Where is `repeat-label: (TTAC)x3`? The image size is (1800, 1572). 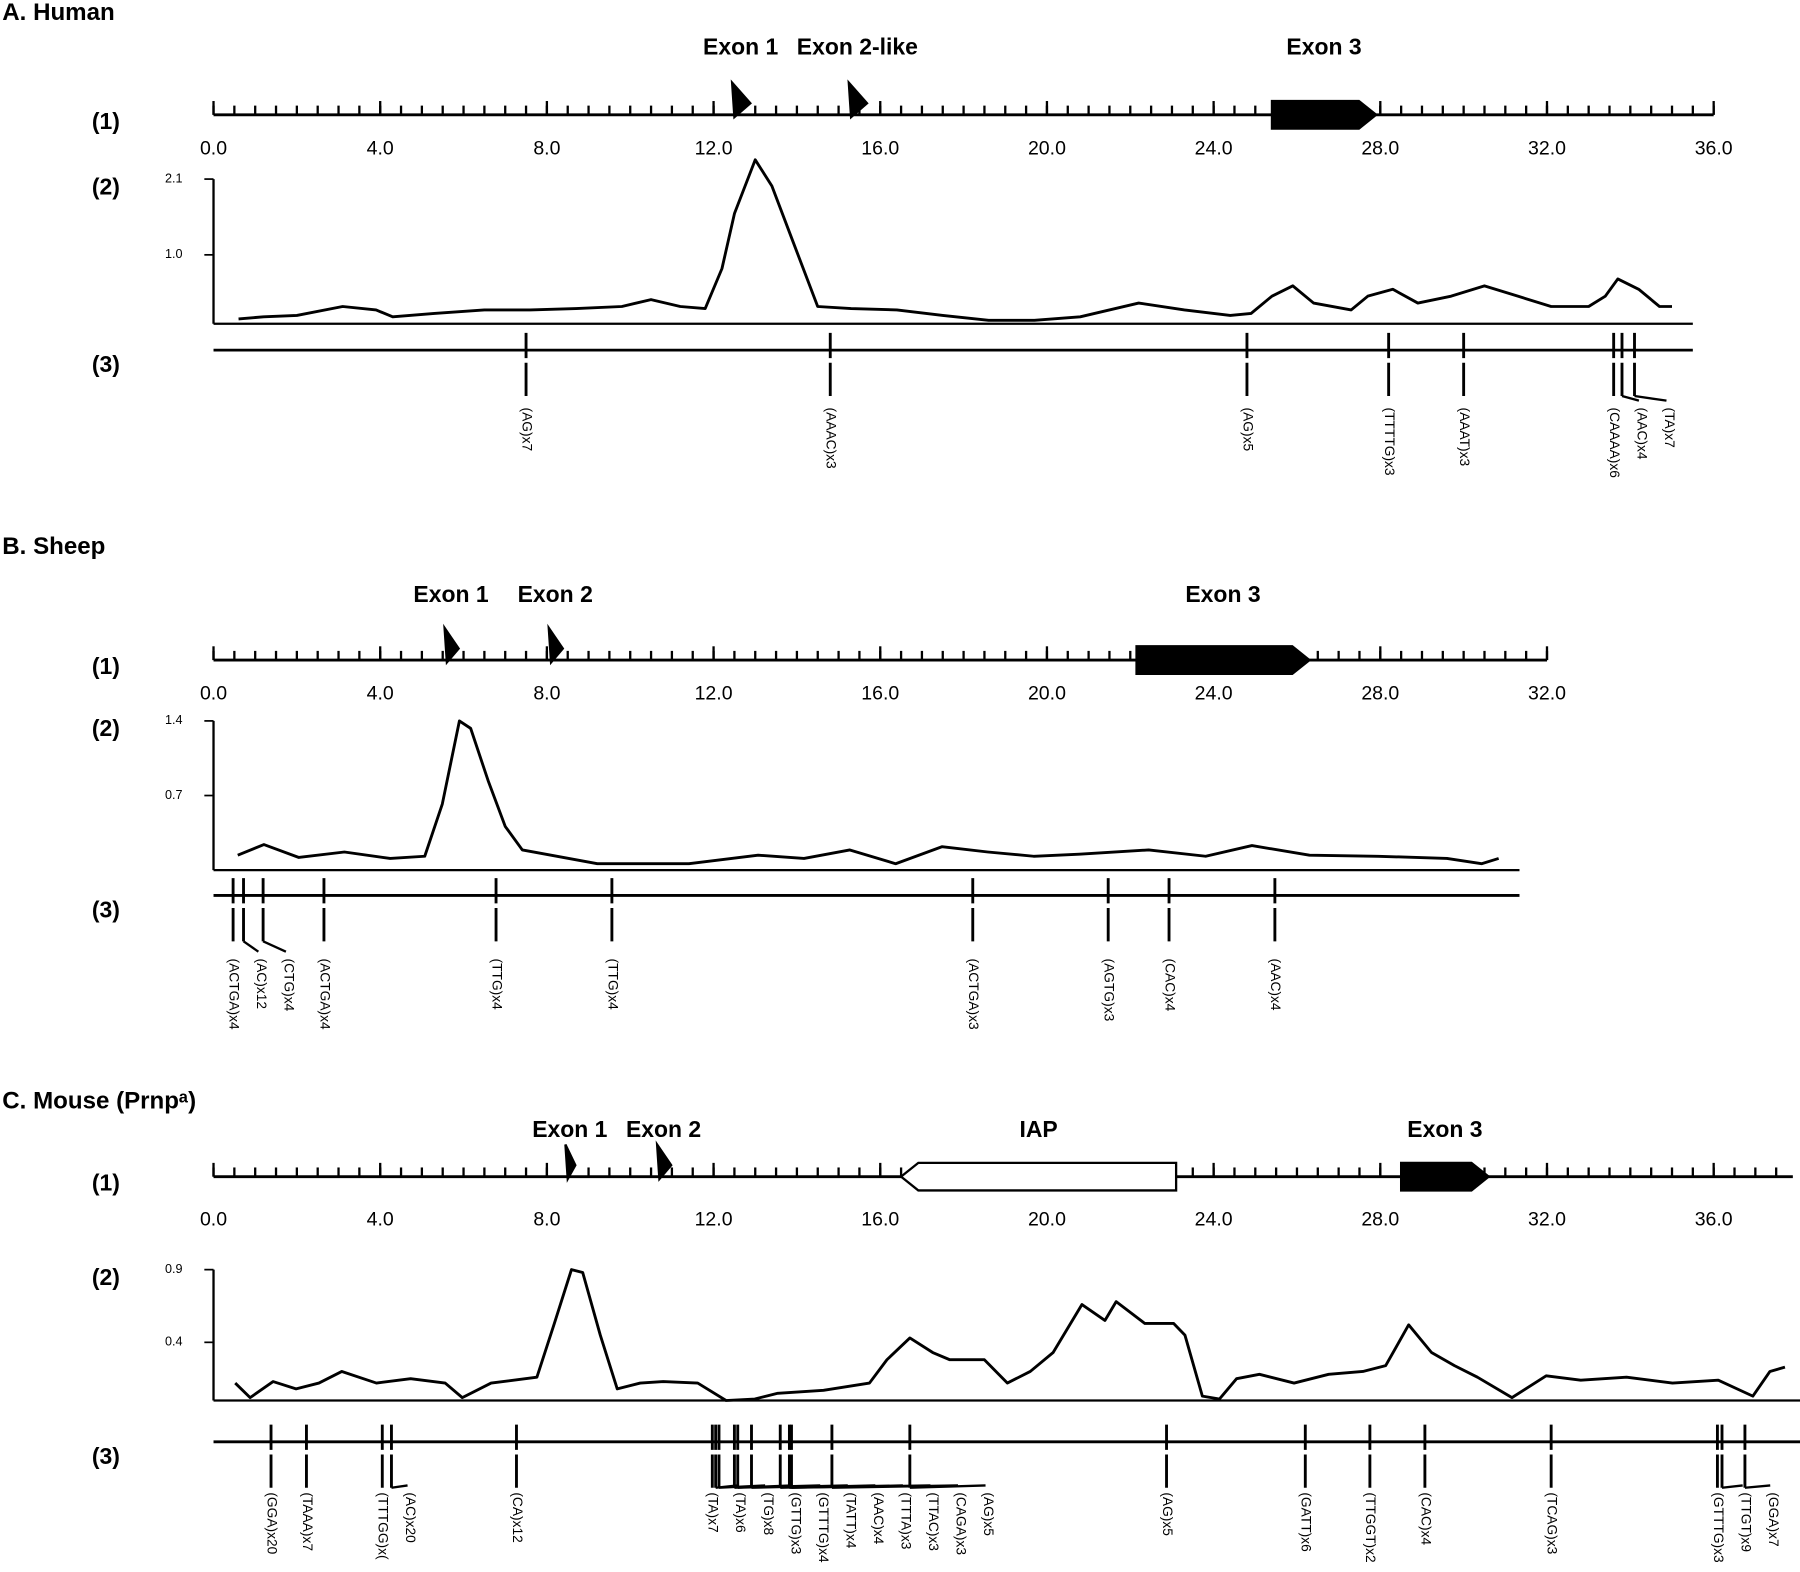
repeat-label: (TTAC)x3 is located at coordinates (933, 1521).